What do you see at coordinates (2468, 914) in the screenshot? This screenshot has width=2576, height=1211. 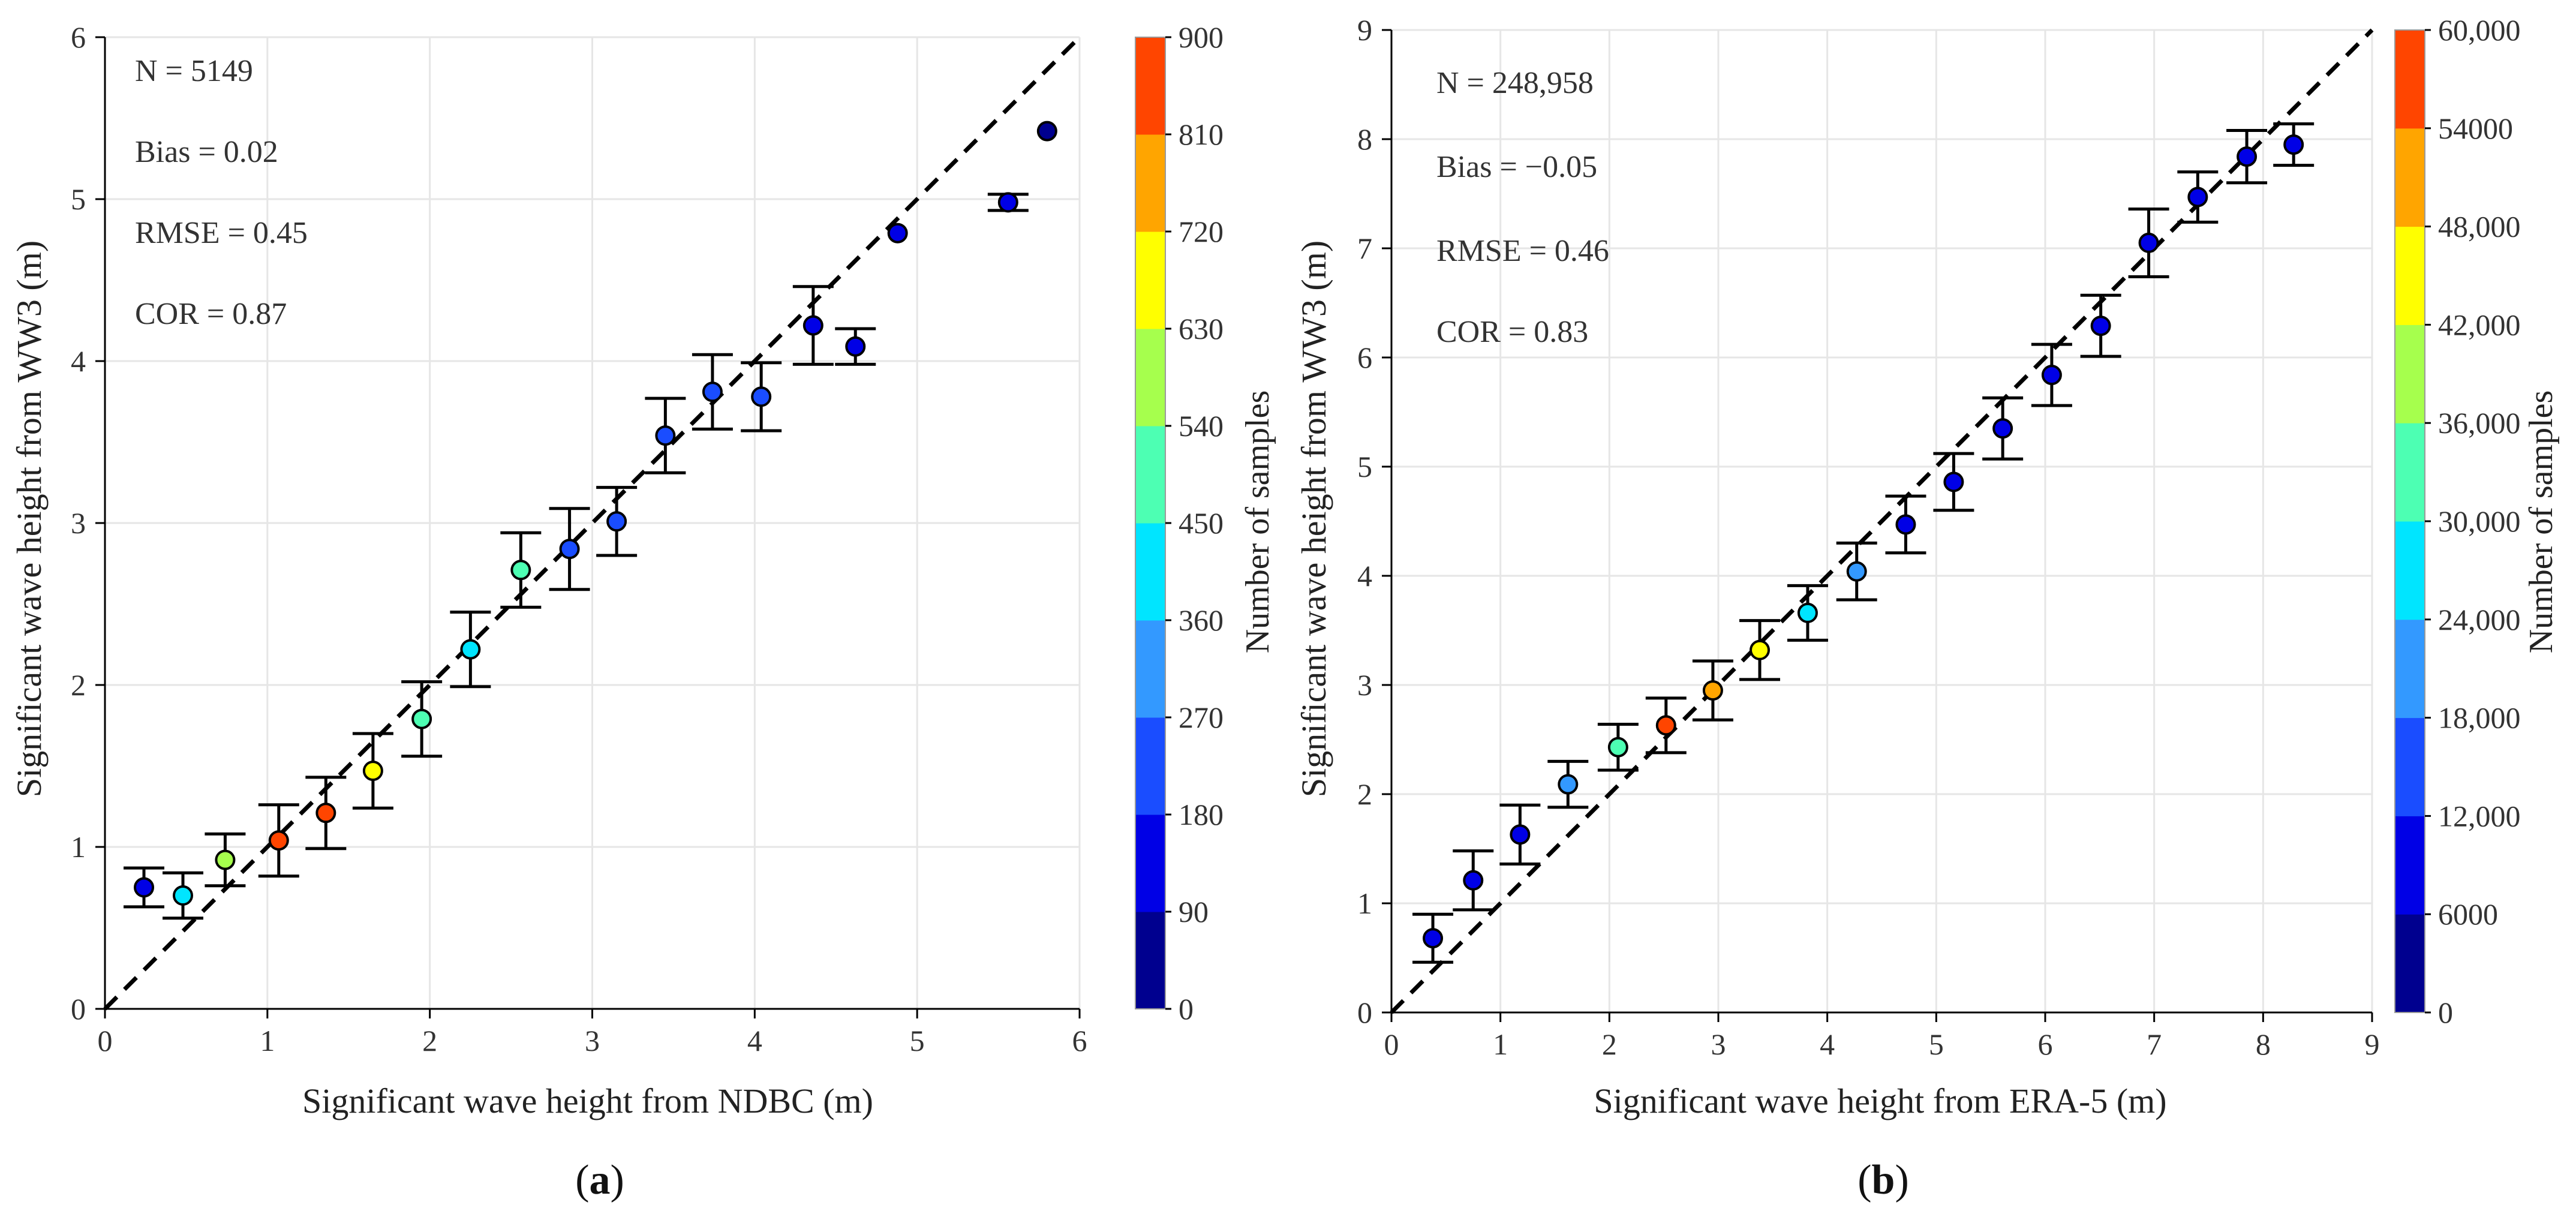 I see `b-colorbar-tick-label: 6000` at bounding box center [2468, 914].